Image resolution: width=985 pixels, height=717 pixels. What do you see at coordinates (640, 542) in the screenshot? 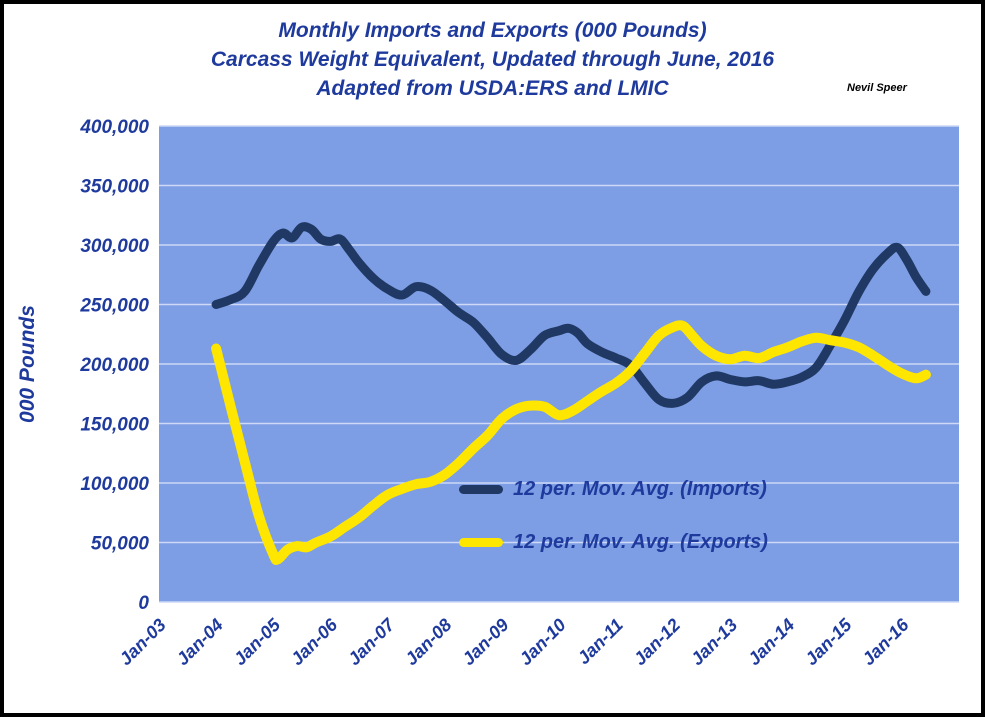
I see `legend-label-exports: 12 per. Mov. Avg. (Exports)` at bounding box center [640, 542].